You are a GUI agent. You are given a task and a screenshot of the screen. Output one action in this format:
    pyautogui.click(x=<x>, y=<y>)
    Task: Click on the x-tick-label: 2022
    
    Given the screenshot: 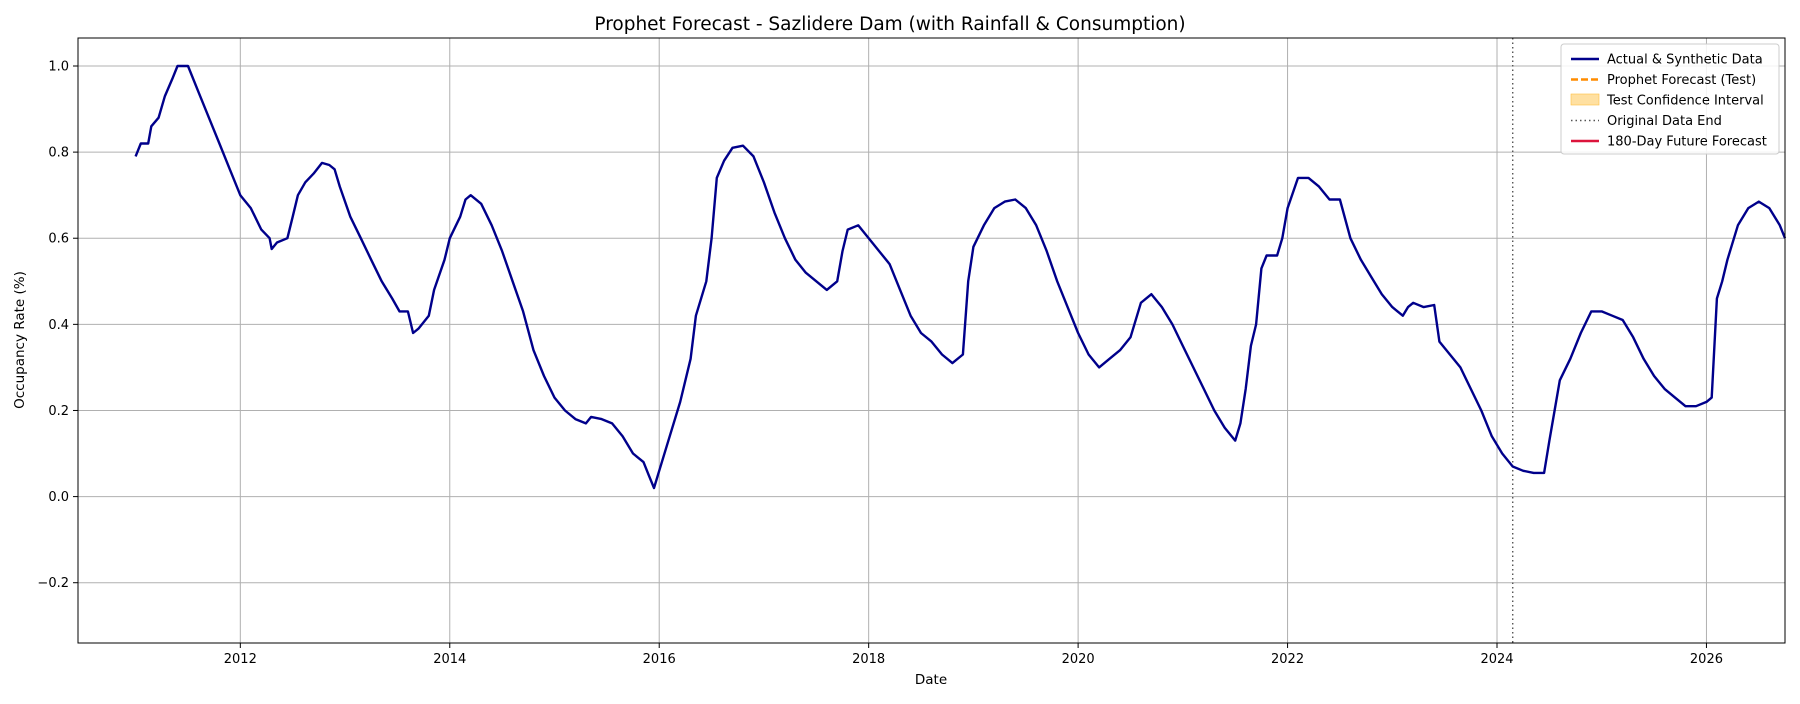 What is the action you would take?
    pyautogui.click(x=1287, y=659)
    